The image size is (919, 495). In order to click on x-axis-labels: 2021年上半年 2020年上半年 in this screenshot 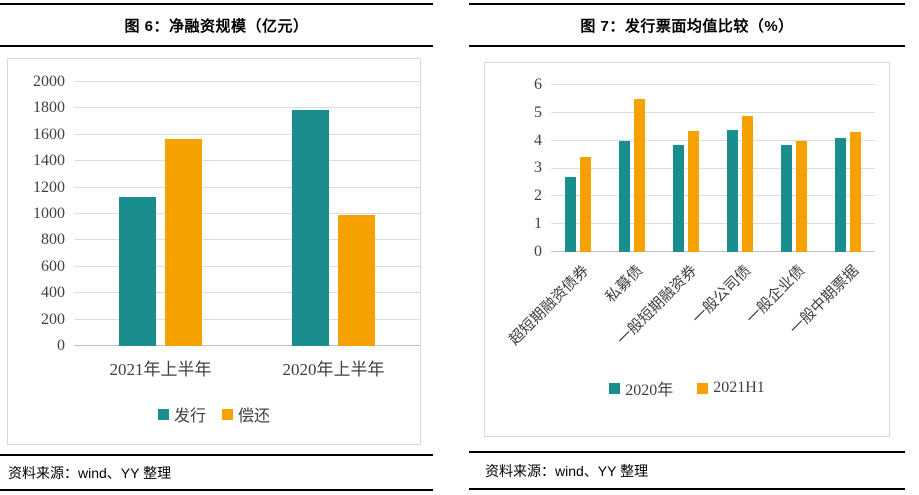, I will do `click(247, 367)`.